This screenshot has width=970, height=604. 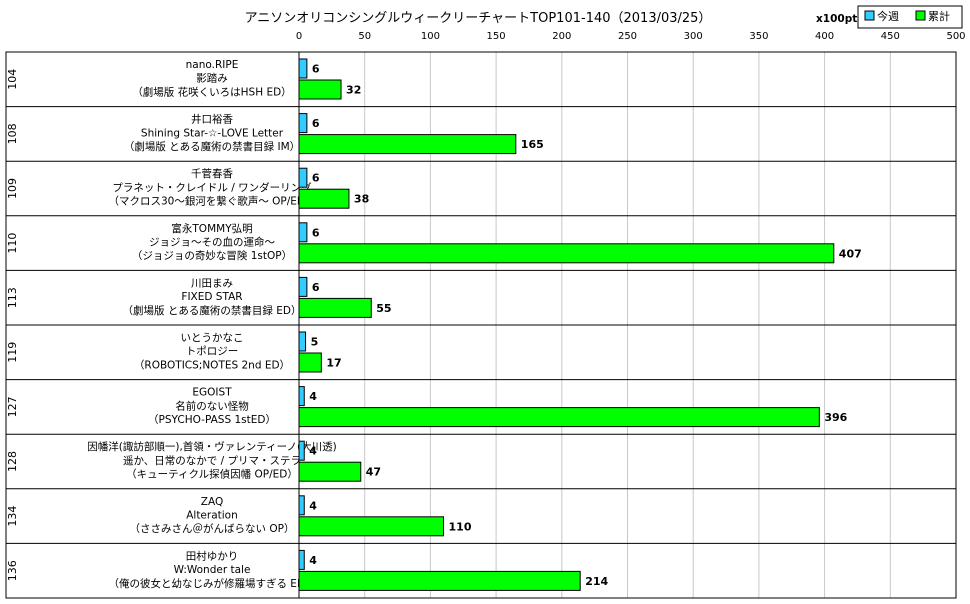 I want to click on category-label-line: （キューティクル探偵因幡 OP/ED）, so click(x=212, y=474).